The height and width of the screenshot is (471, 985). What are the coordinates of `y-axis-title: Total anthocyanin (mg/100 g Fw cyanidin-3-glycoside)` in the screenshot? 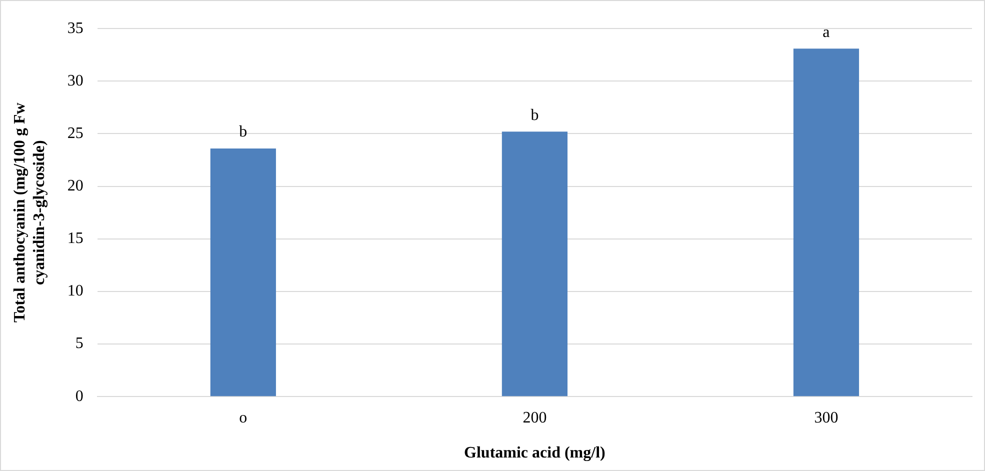 It's located at (30, 212).